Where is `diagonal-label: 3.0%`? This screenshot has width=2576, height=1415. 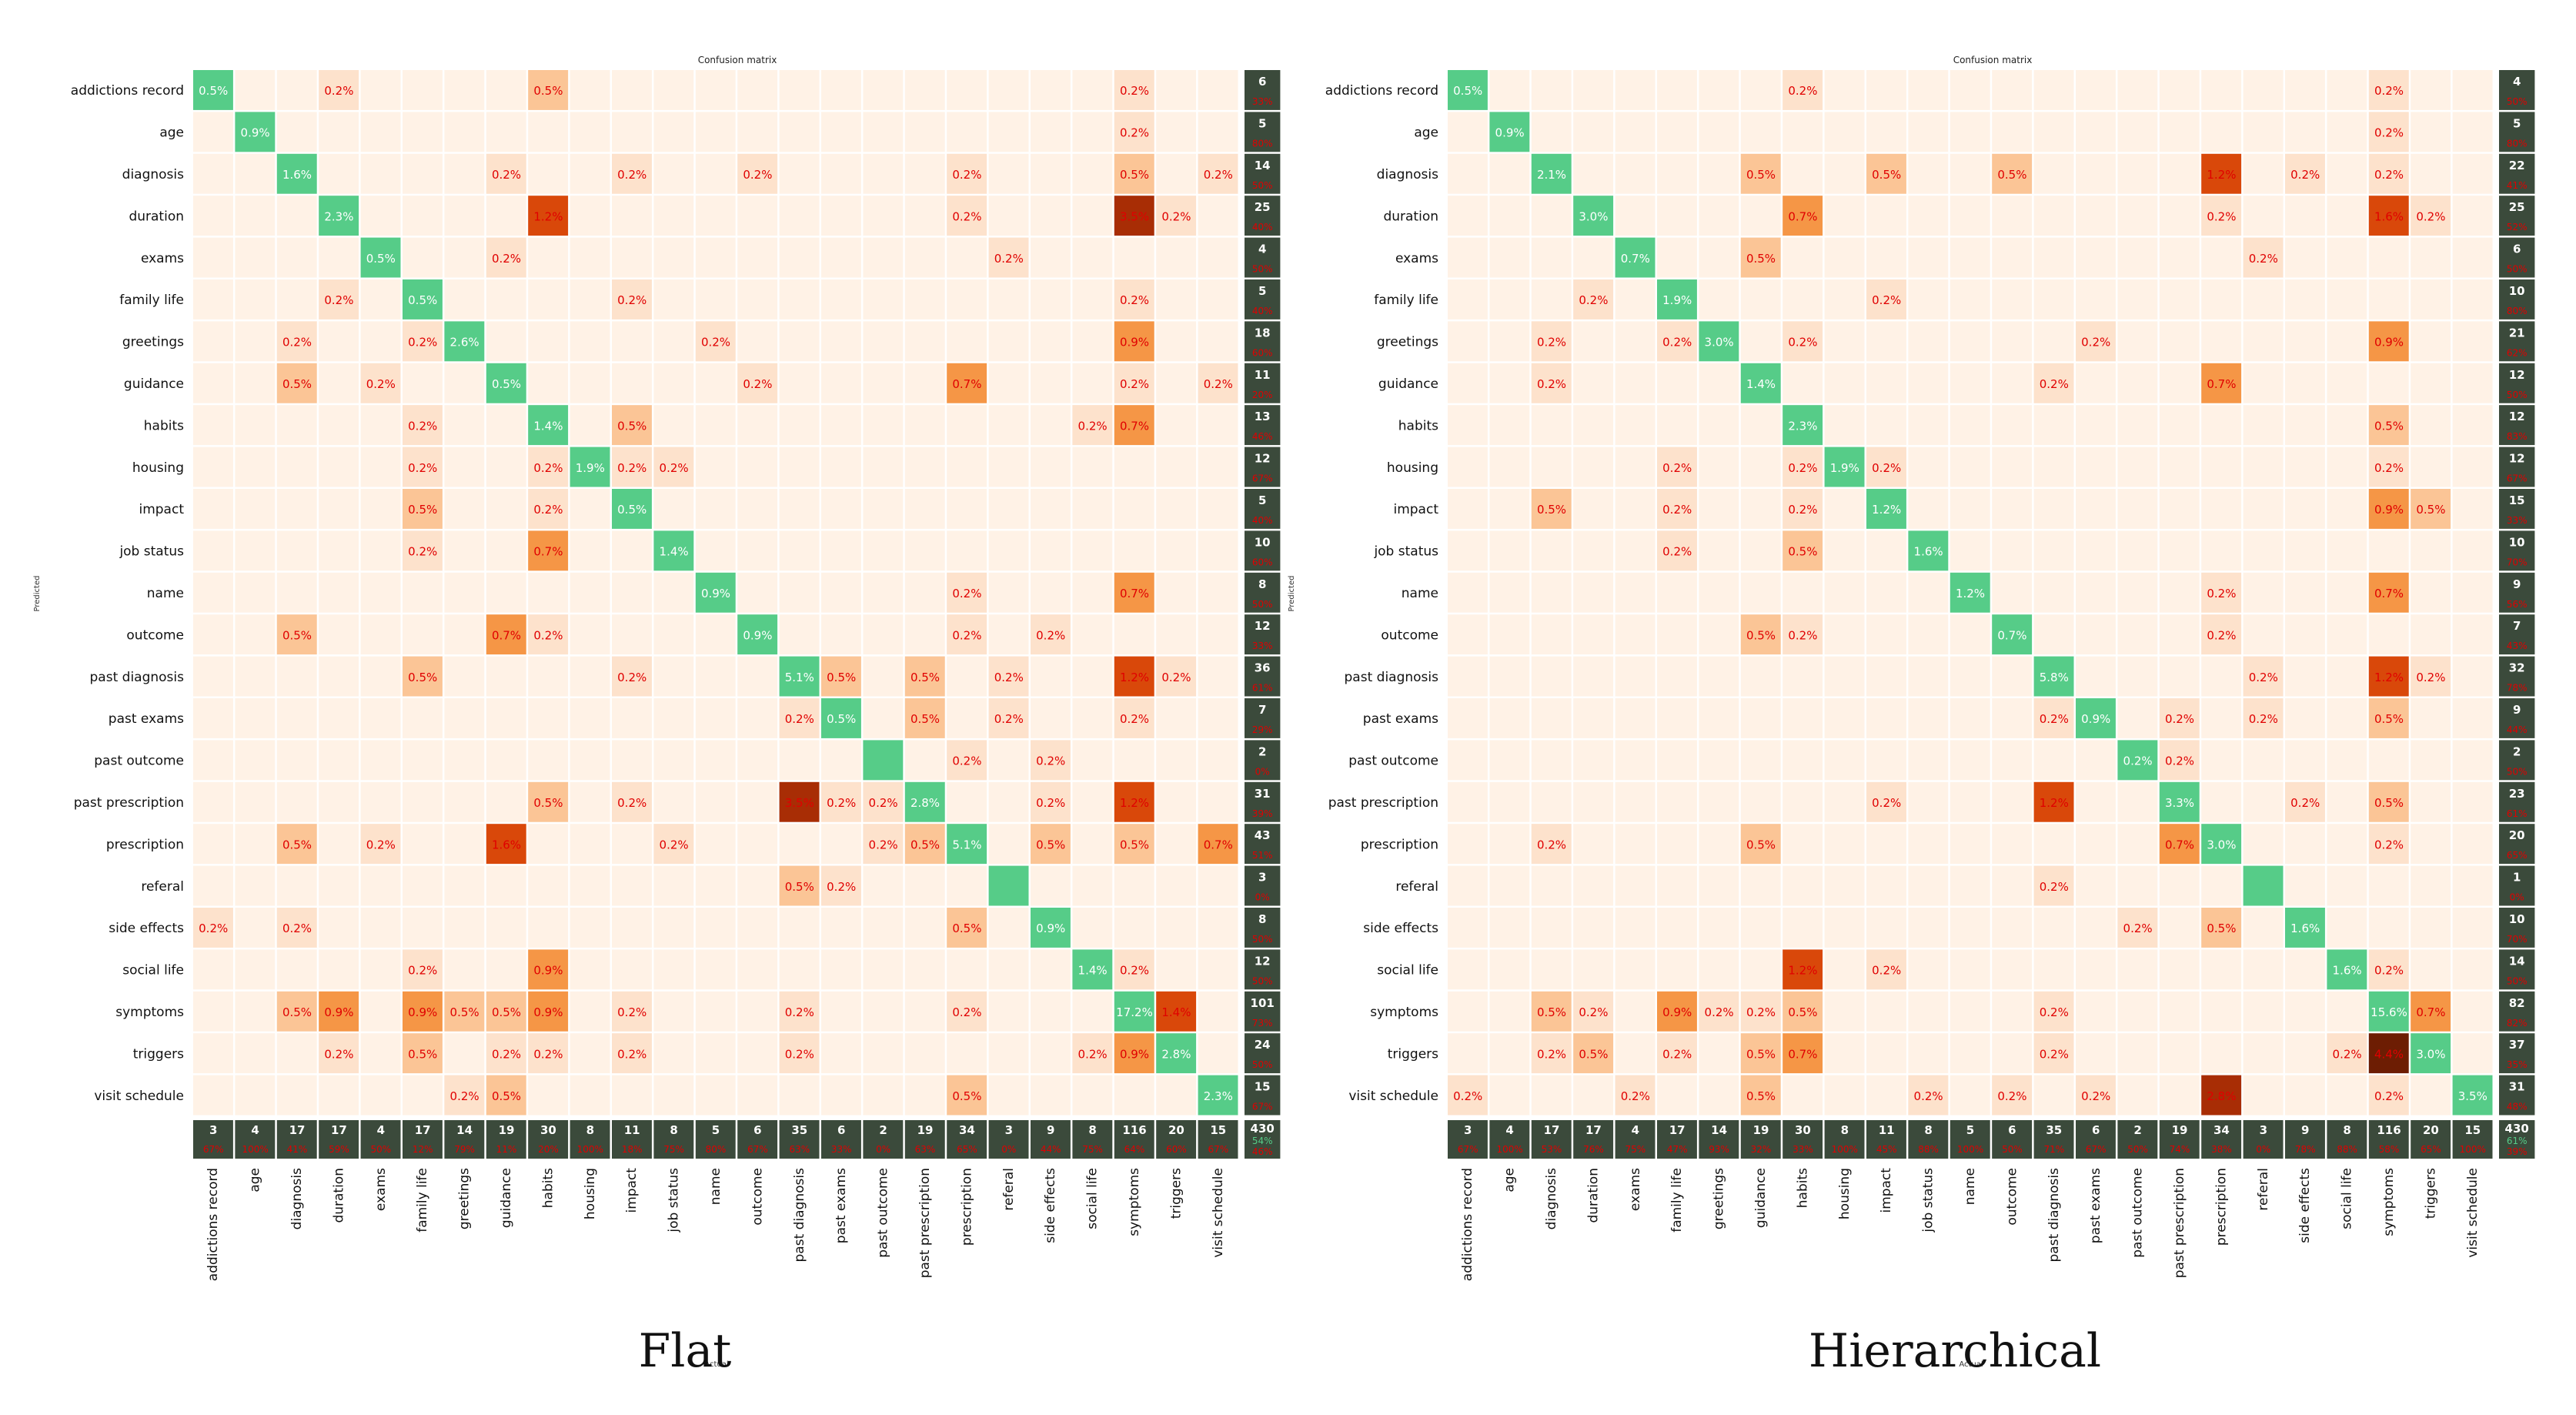
diagonal-label: 3.0% is located at coordinates (2430, 1054).